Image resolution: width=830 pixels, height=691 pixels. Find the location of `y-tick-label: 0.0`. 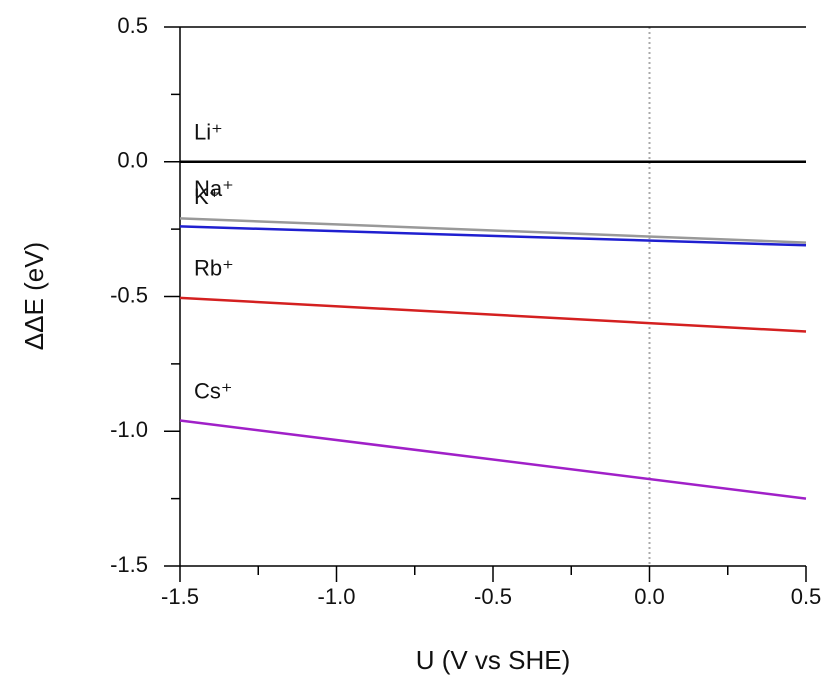

y-tick-label: 0.0 is located at coordinates (132, 160).